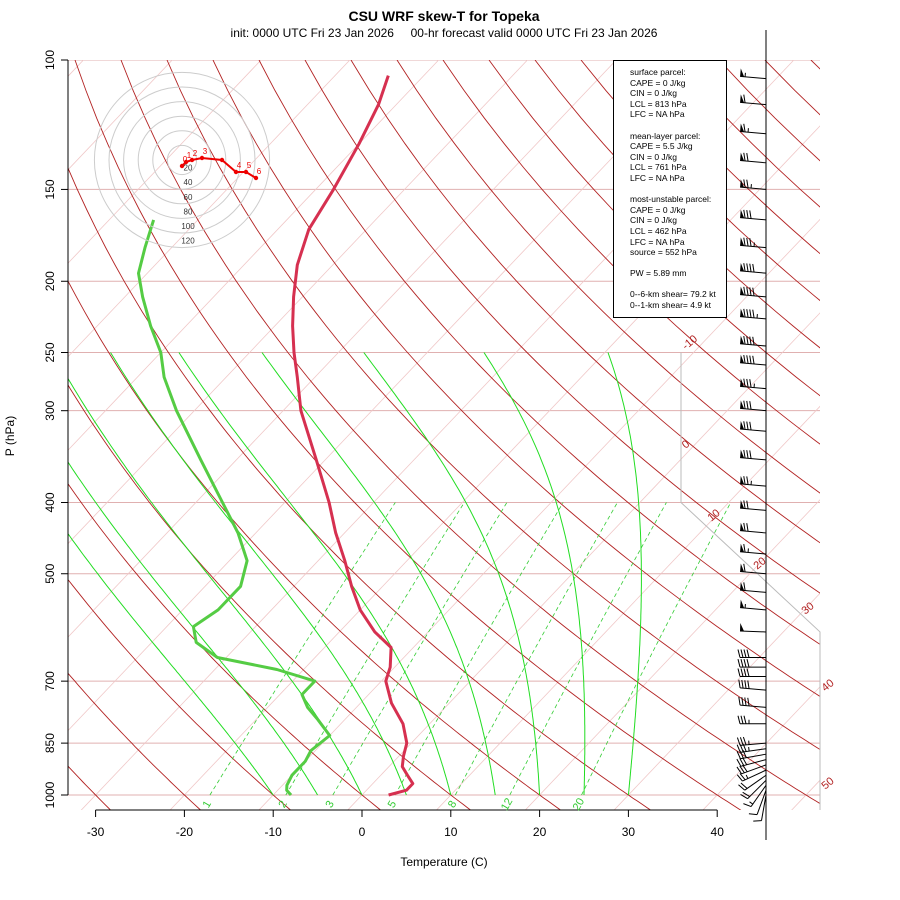  What do you see at coordinates (452, 804) in the screenshot?
I see `mixing-ratio-label: 8` at bounding box center [452, 804].